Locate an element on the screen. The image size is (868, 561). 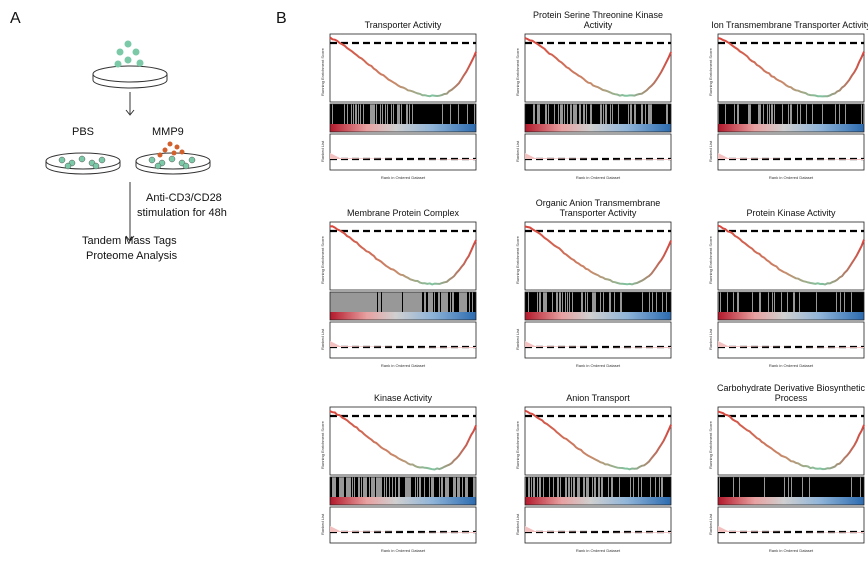
plot-title: Anion Transport is located at coordinates (598, 398).